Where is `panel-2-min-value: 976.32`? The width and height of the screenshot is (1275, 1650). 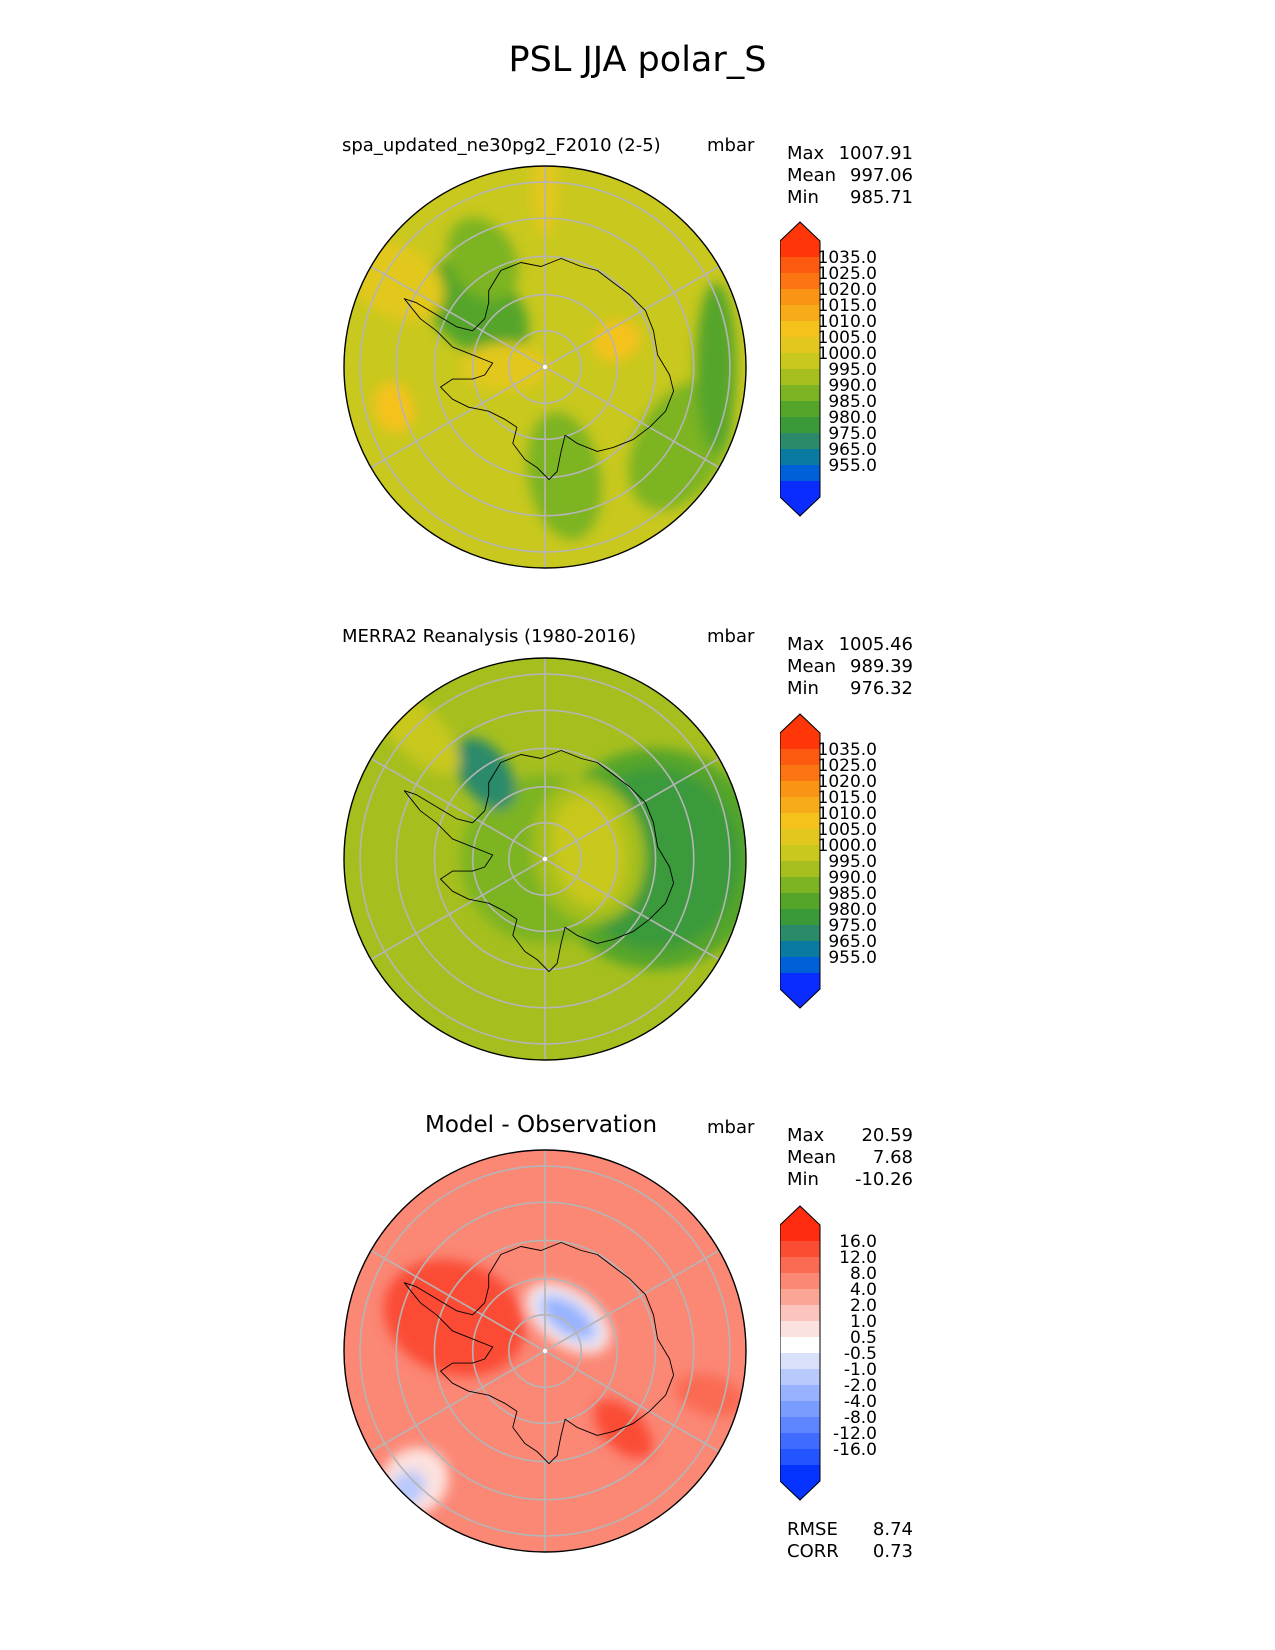 panel-2-min-value: 976.32 is located at coordinates (881, 688).